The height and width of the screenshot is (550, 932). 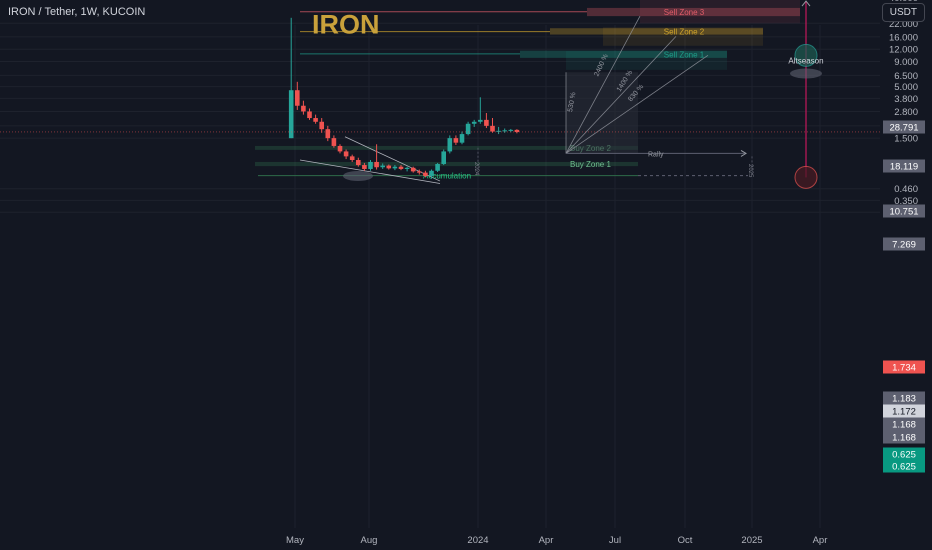 What do you see at coordinates (615, 540) in the screenshot?
I see `x-tick-label: Jul` at bounding box center [615, 540].